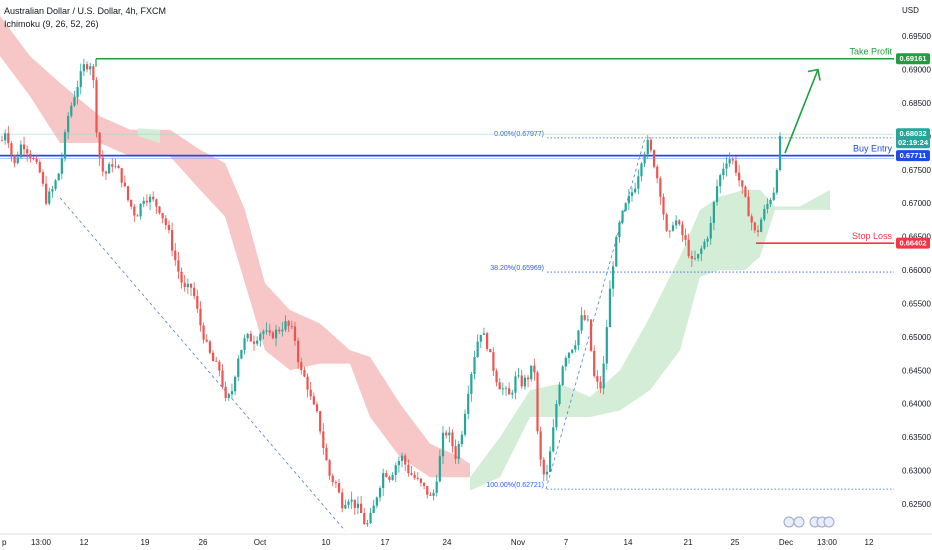 This screenshot has width=932, height=550. I want to click on economic-events, so click(809, 522).